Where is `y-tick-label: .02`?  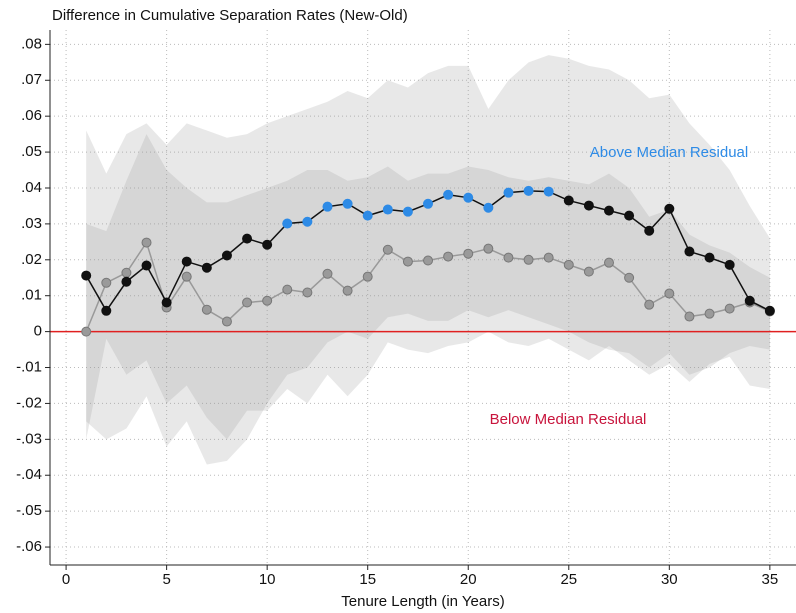
y-tick-label: .02 is located at coordinates (31, 259).